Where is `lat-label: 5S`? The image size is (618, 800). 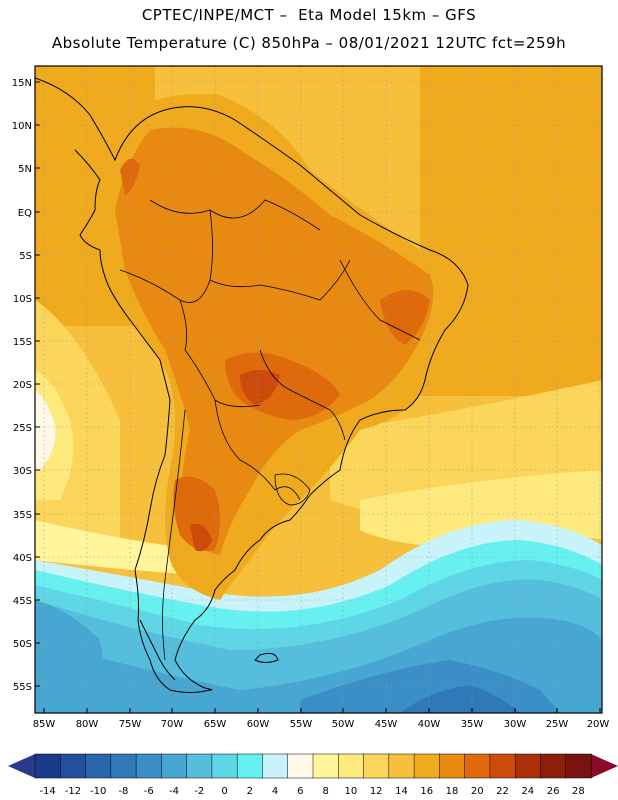
lat-label: 5S is located at coordinates (25, 256).